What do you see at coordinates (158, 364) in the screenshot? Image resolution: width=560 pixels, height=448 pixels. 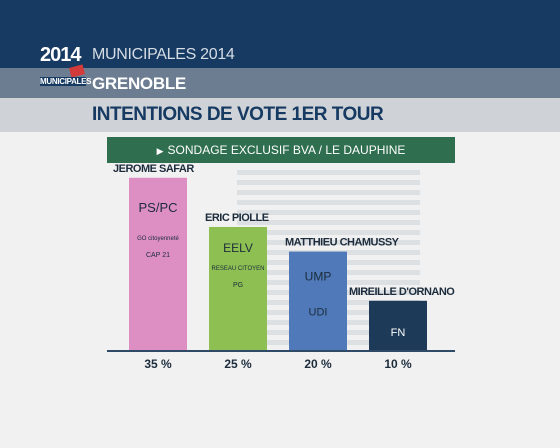 I see `value-label: 35 %` at bounding box center [158, 364].